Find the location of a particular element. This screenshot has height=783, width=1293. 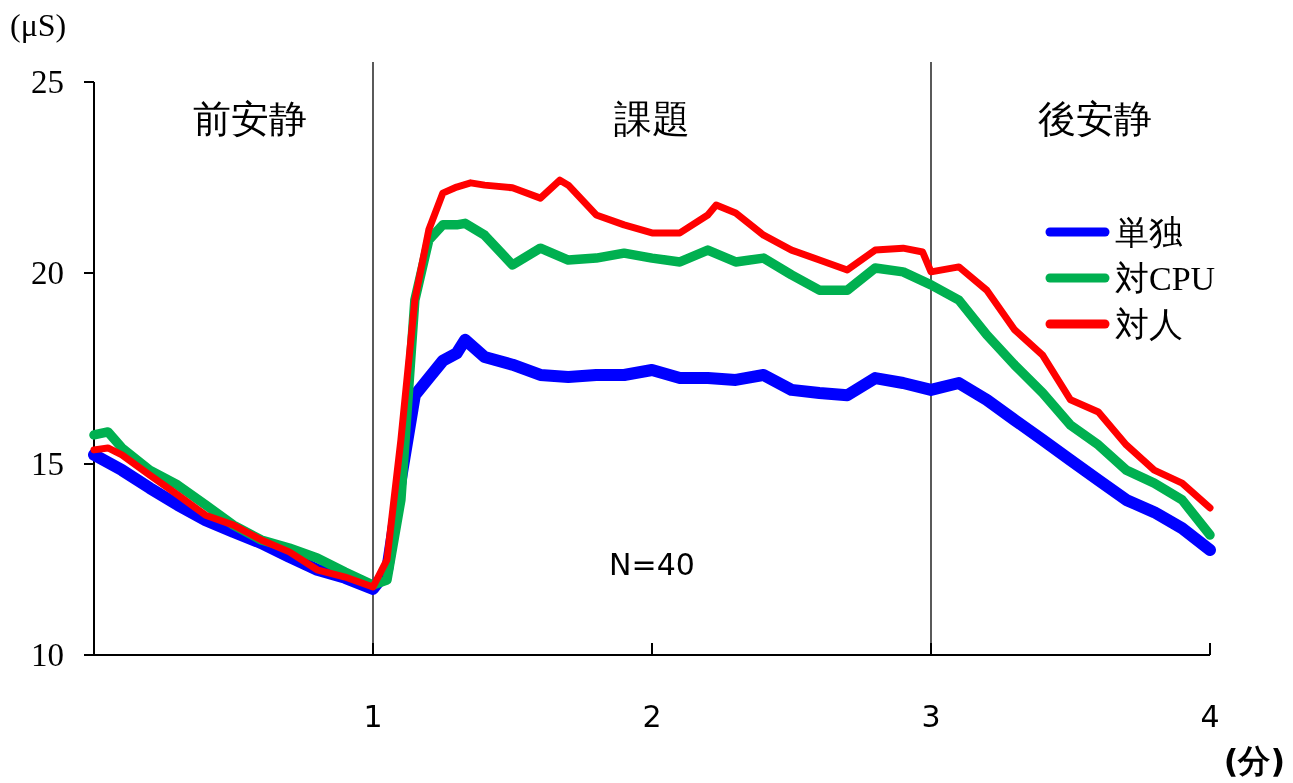

x-tick-label: 2 is located at coordinates (652, 716).